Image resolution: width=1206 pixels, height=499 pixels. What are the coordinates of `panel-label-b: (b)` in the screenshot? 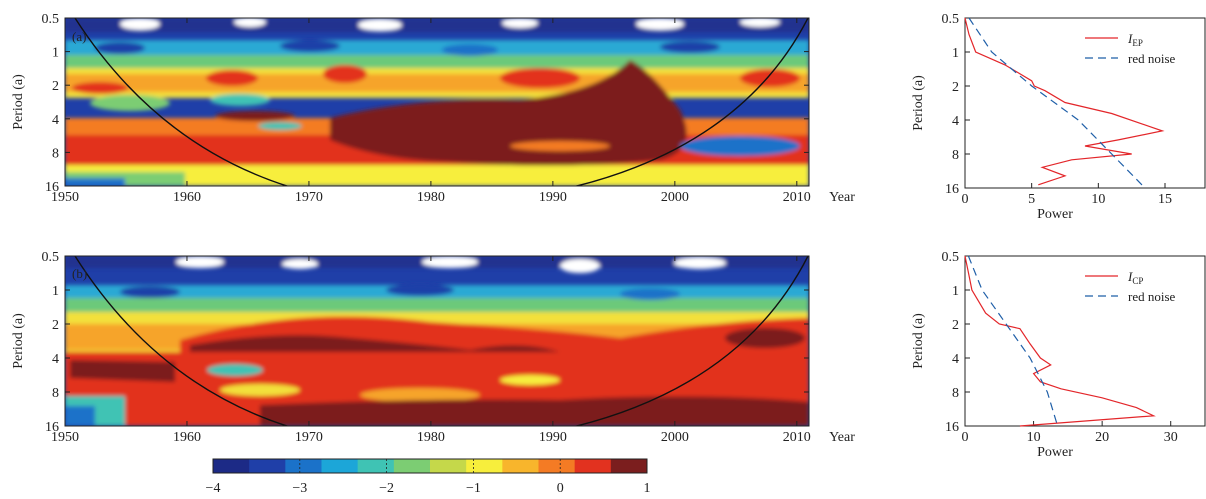 It's located at (79, 273).